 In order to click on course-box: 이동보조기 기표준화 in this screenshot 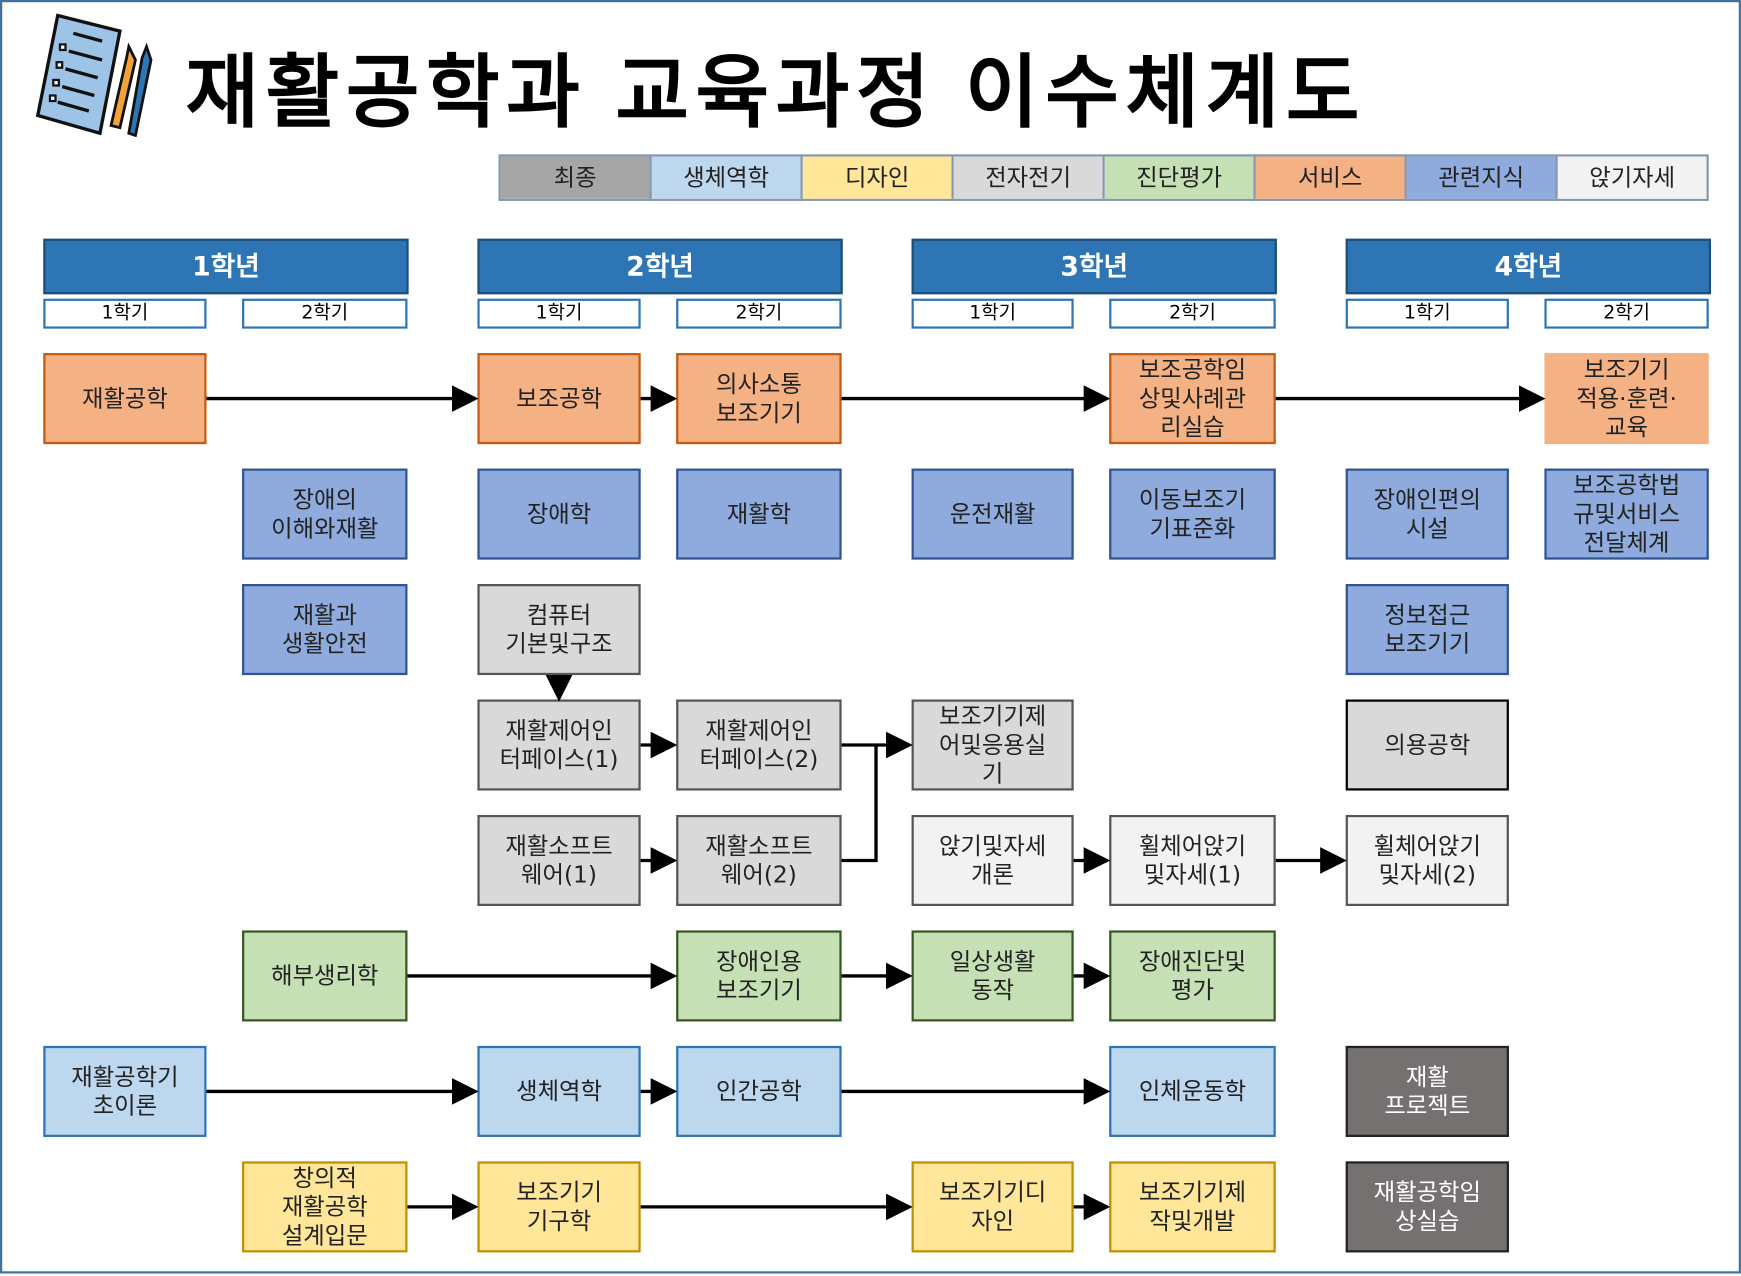, I will do `click(1192, 514)`.